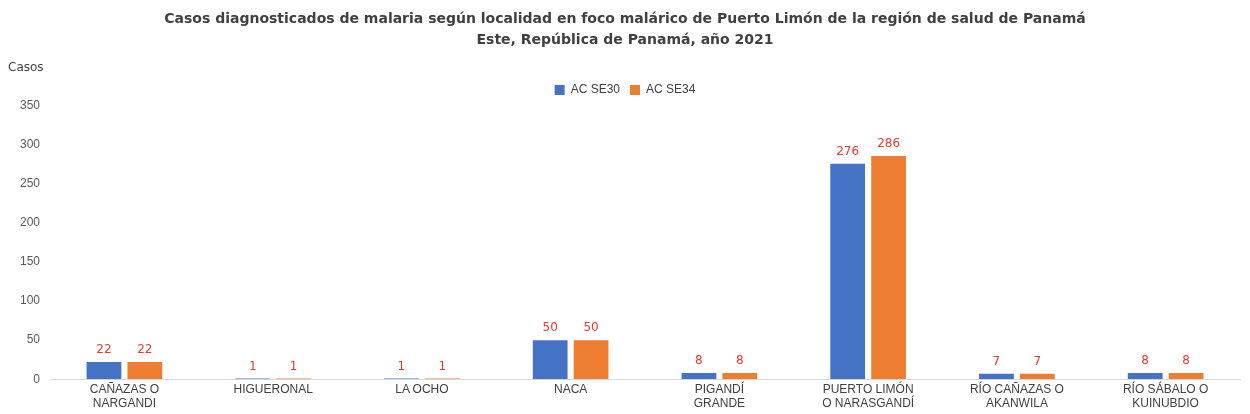 The height and width of the screenshot is (414, 1250). Describe the element at coordinates (1165, 395) in the screenshot. I see `x-tick-label: RÍO SÁBALO O KUINUBDIO` at that location.